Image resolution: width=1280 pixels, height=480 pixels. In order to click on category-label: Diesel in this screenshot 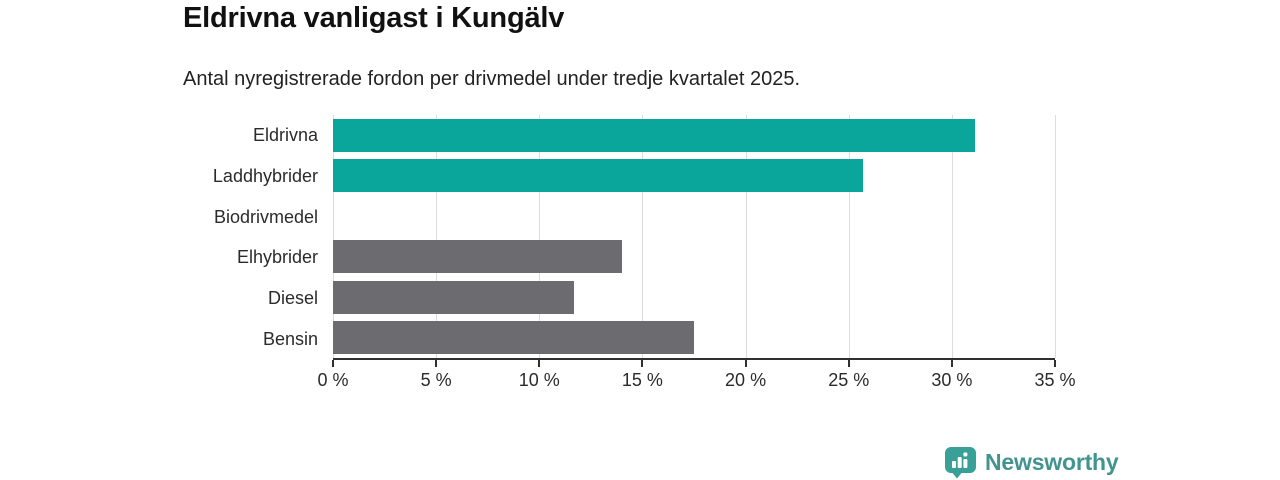, I will do `click(292, 298)`.